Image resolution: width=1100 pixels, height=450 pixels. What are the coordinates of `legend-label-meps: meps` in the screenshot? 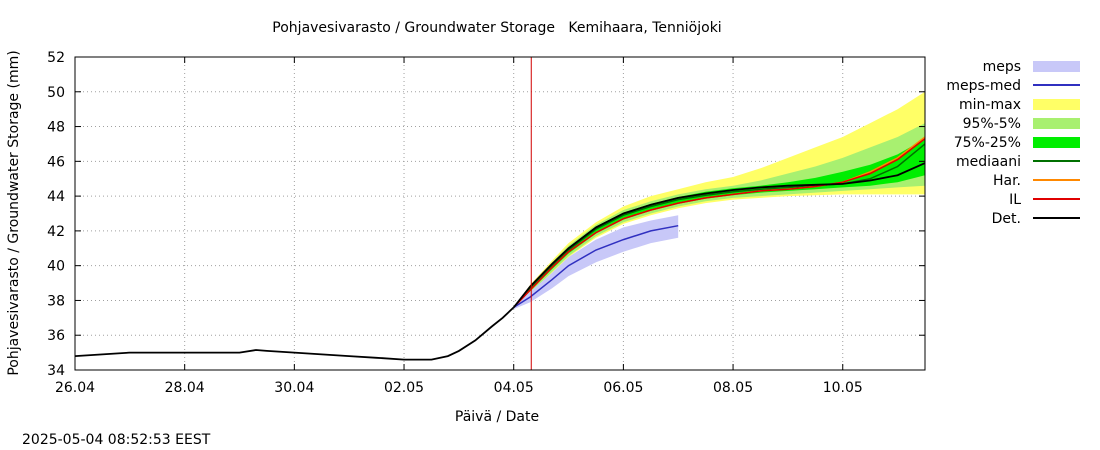 It's located at (1002, 67).